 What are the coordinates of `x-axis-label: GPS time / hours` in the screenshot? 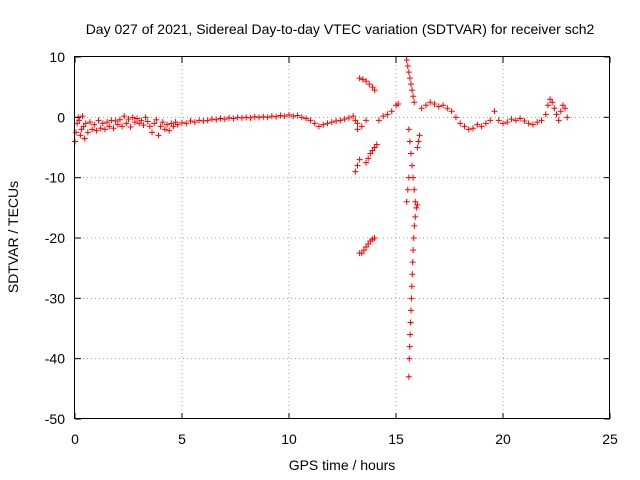 It's located at (342, 465).